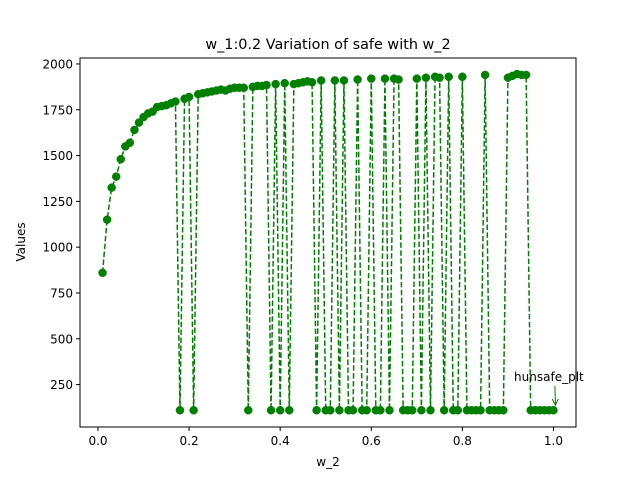 The height and width of the screenshot is (480, 640). I want to click on annotation-arrow, so click(555, 395).